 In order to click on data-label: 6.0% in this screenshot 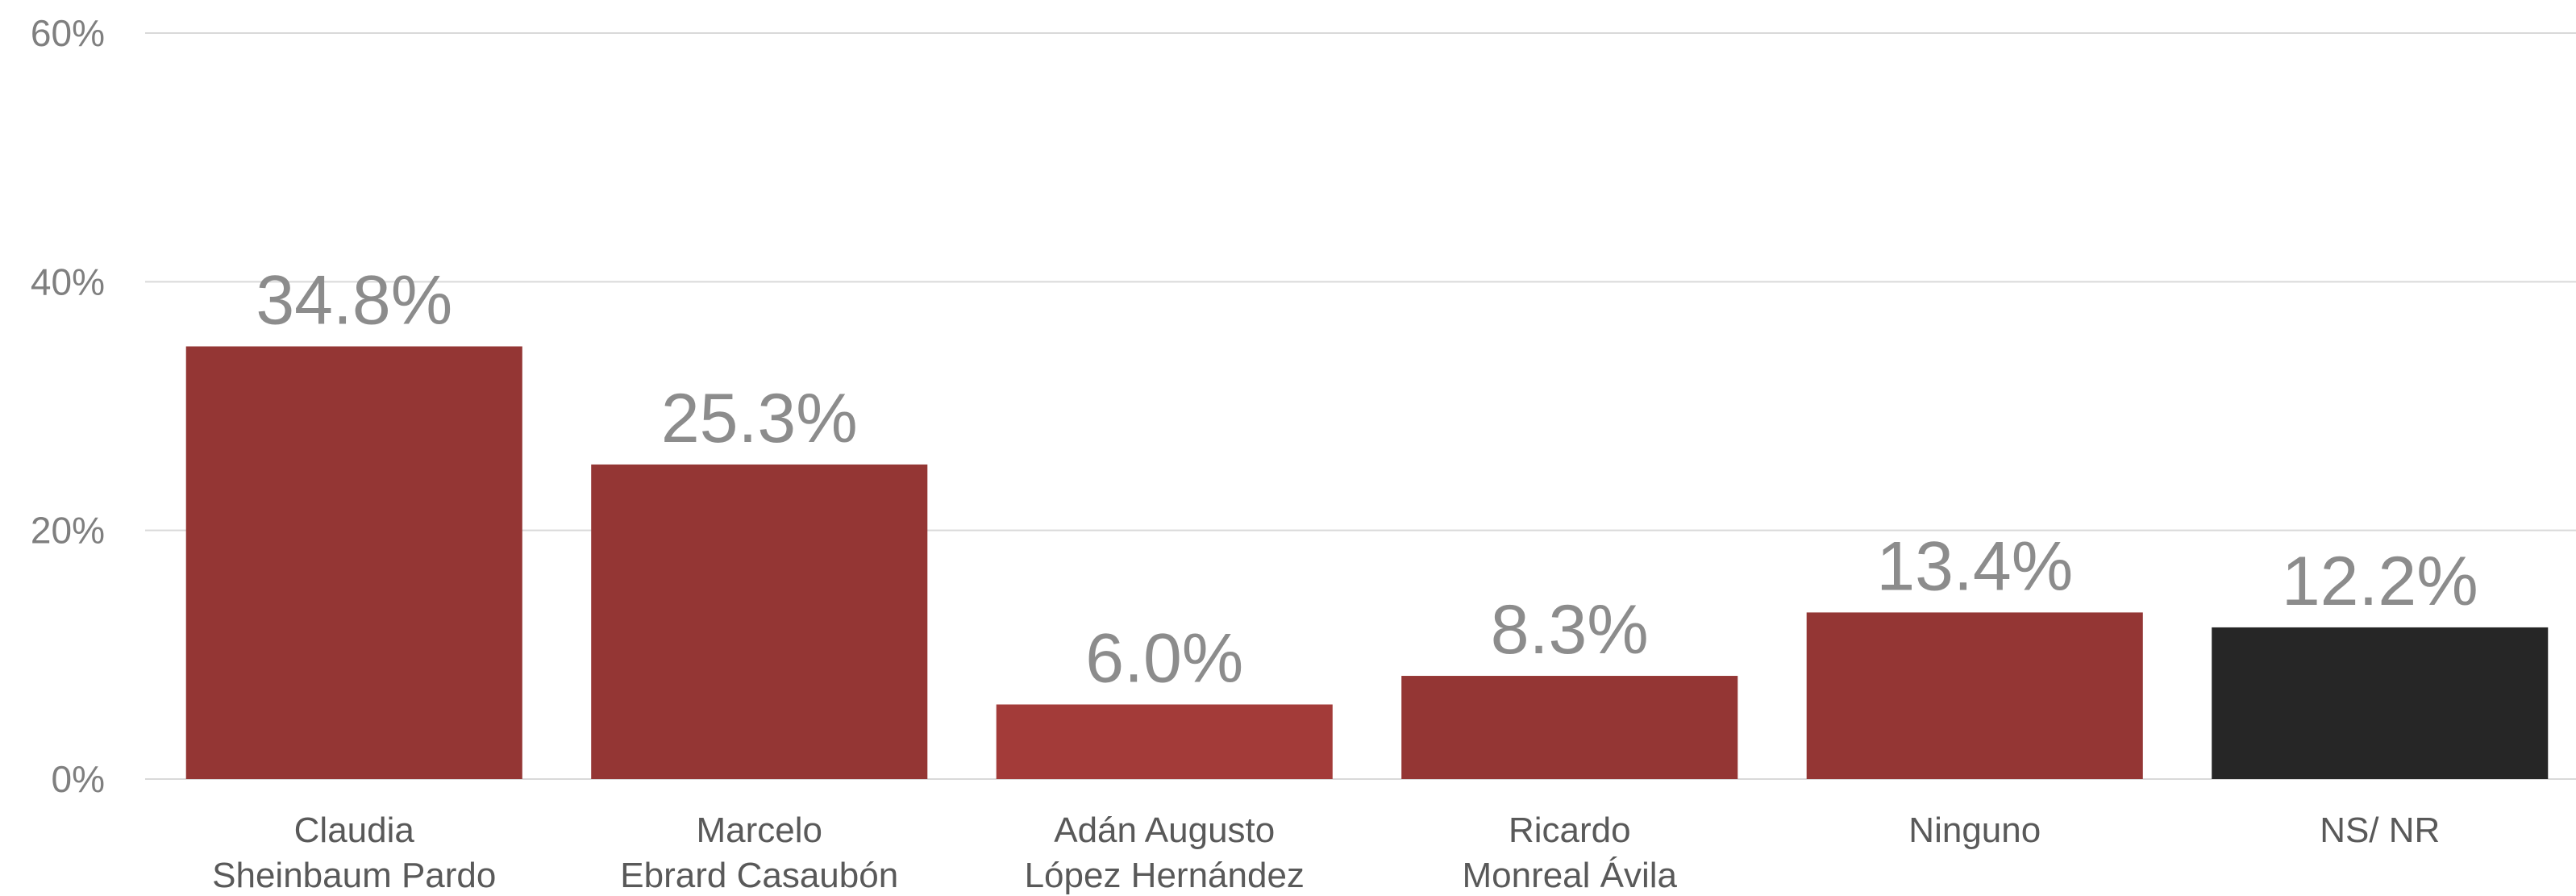, I will do `click(1164, 659)`.